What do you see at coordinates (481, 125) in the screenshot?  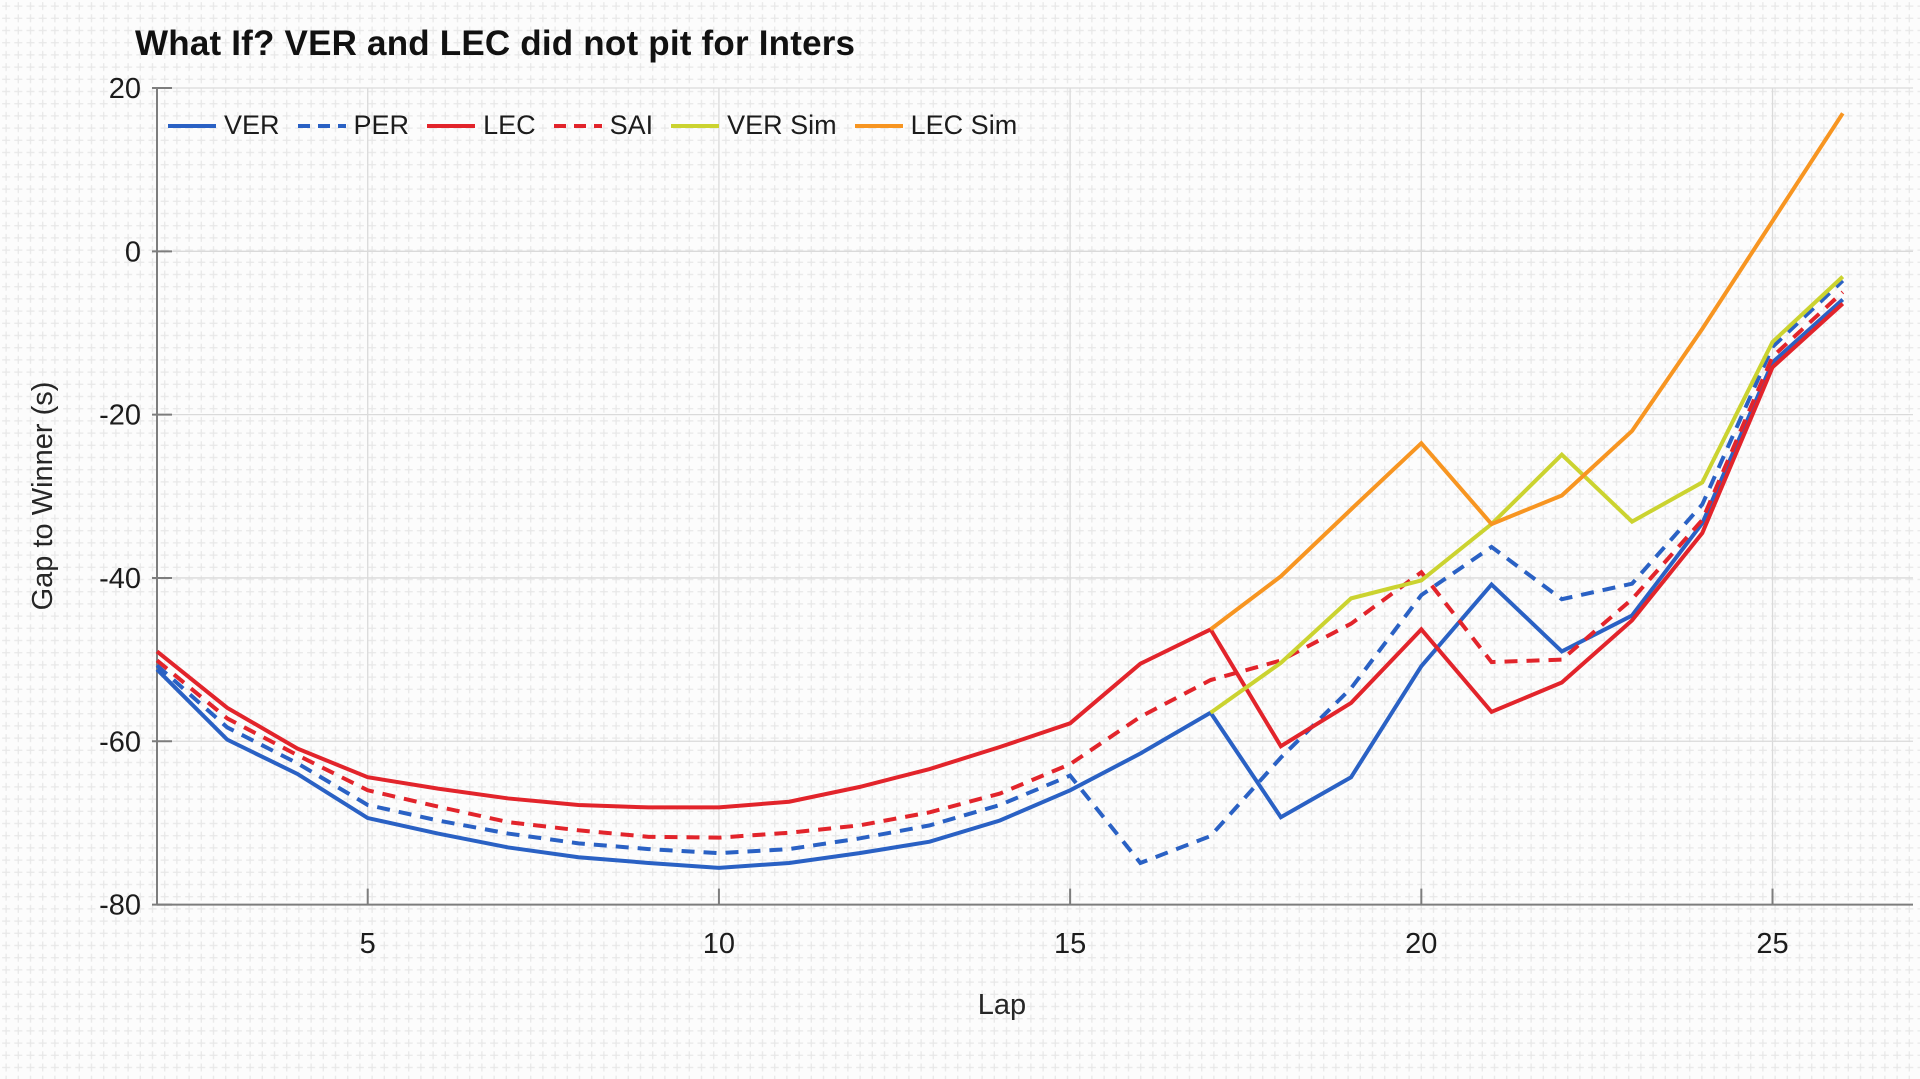 I see `legend-item-lec: LEC` at bounding box center [481, 125].